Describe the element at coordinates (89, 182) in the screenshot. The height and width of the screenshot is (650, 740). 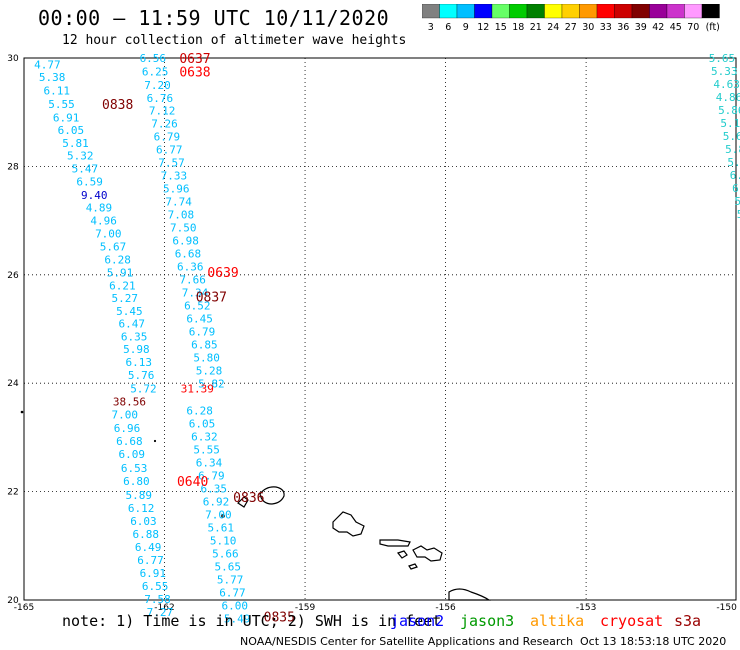
I see `swh-value: 6.59` at that location.